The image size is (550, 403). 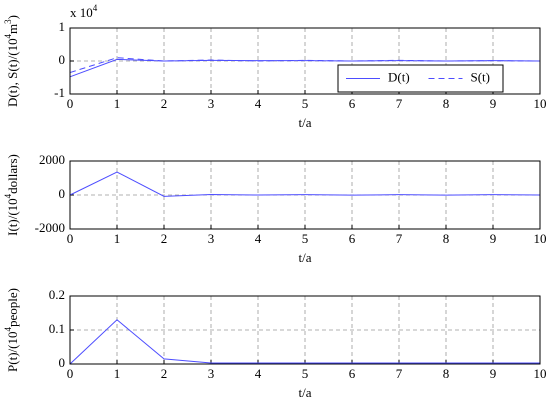 What do you see at coordinates (12, 307) in the screenshot?
I see `label-part: people)` at bounding box center [12, 307].